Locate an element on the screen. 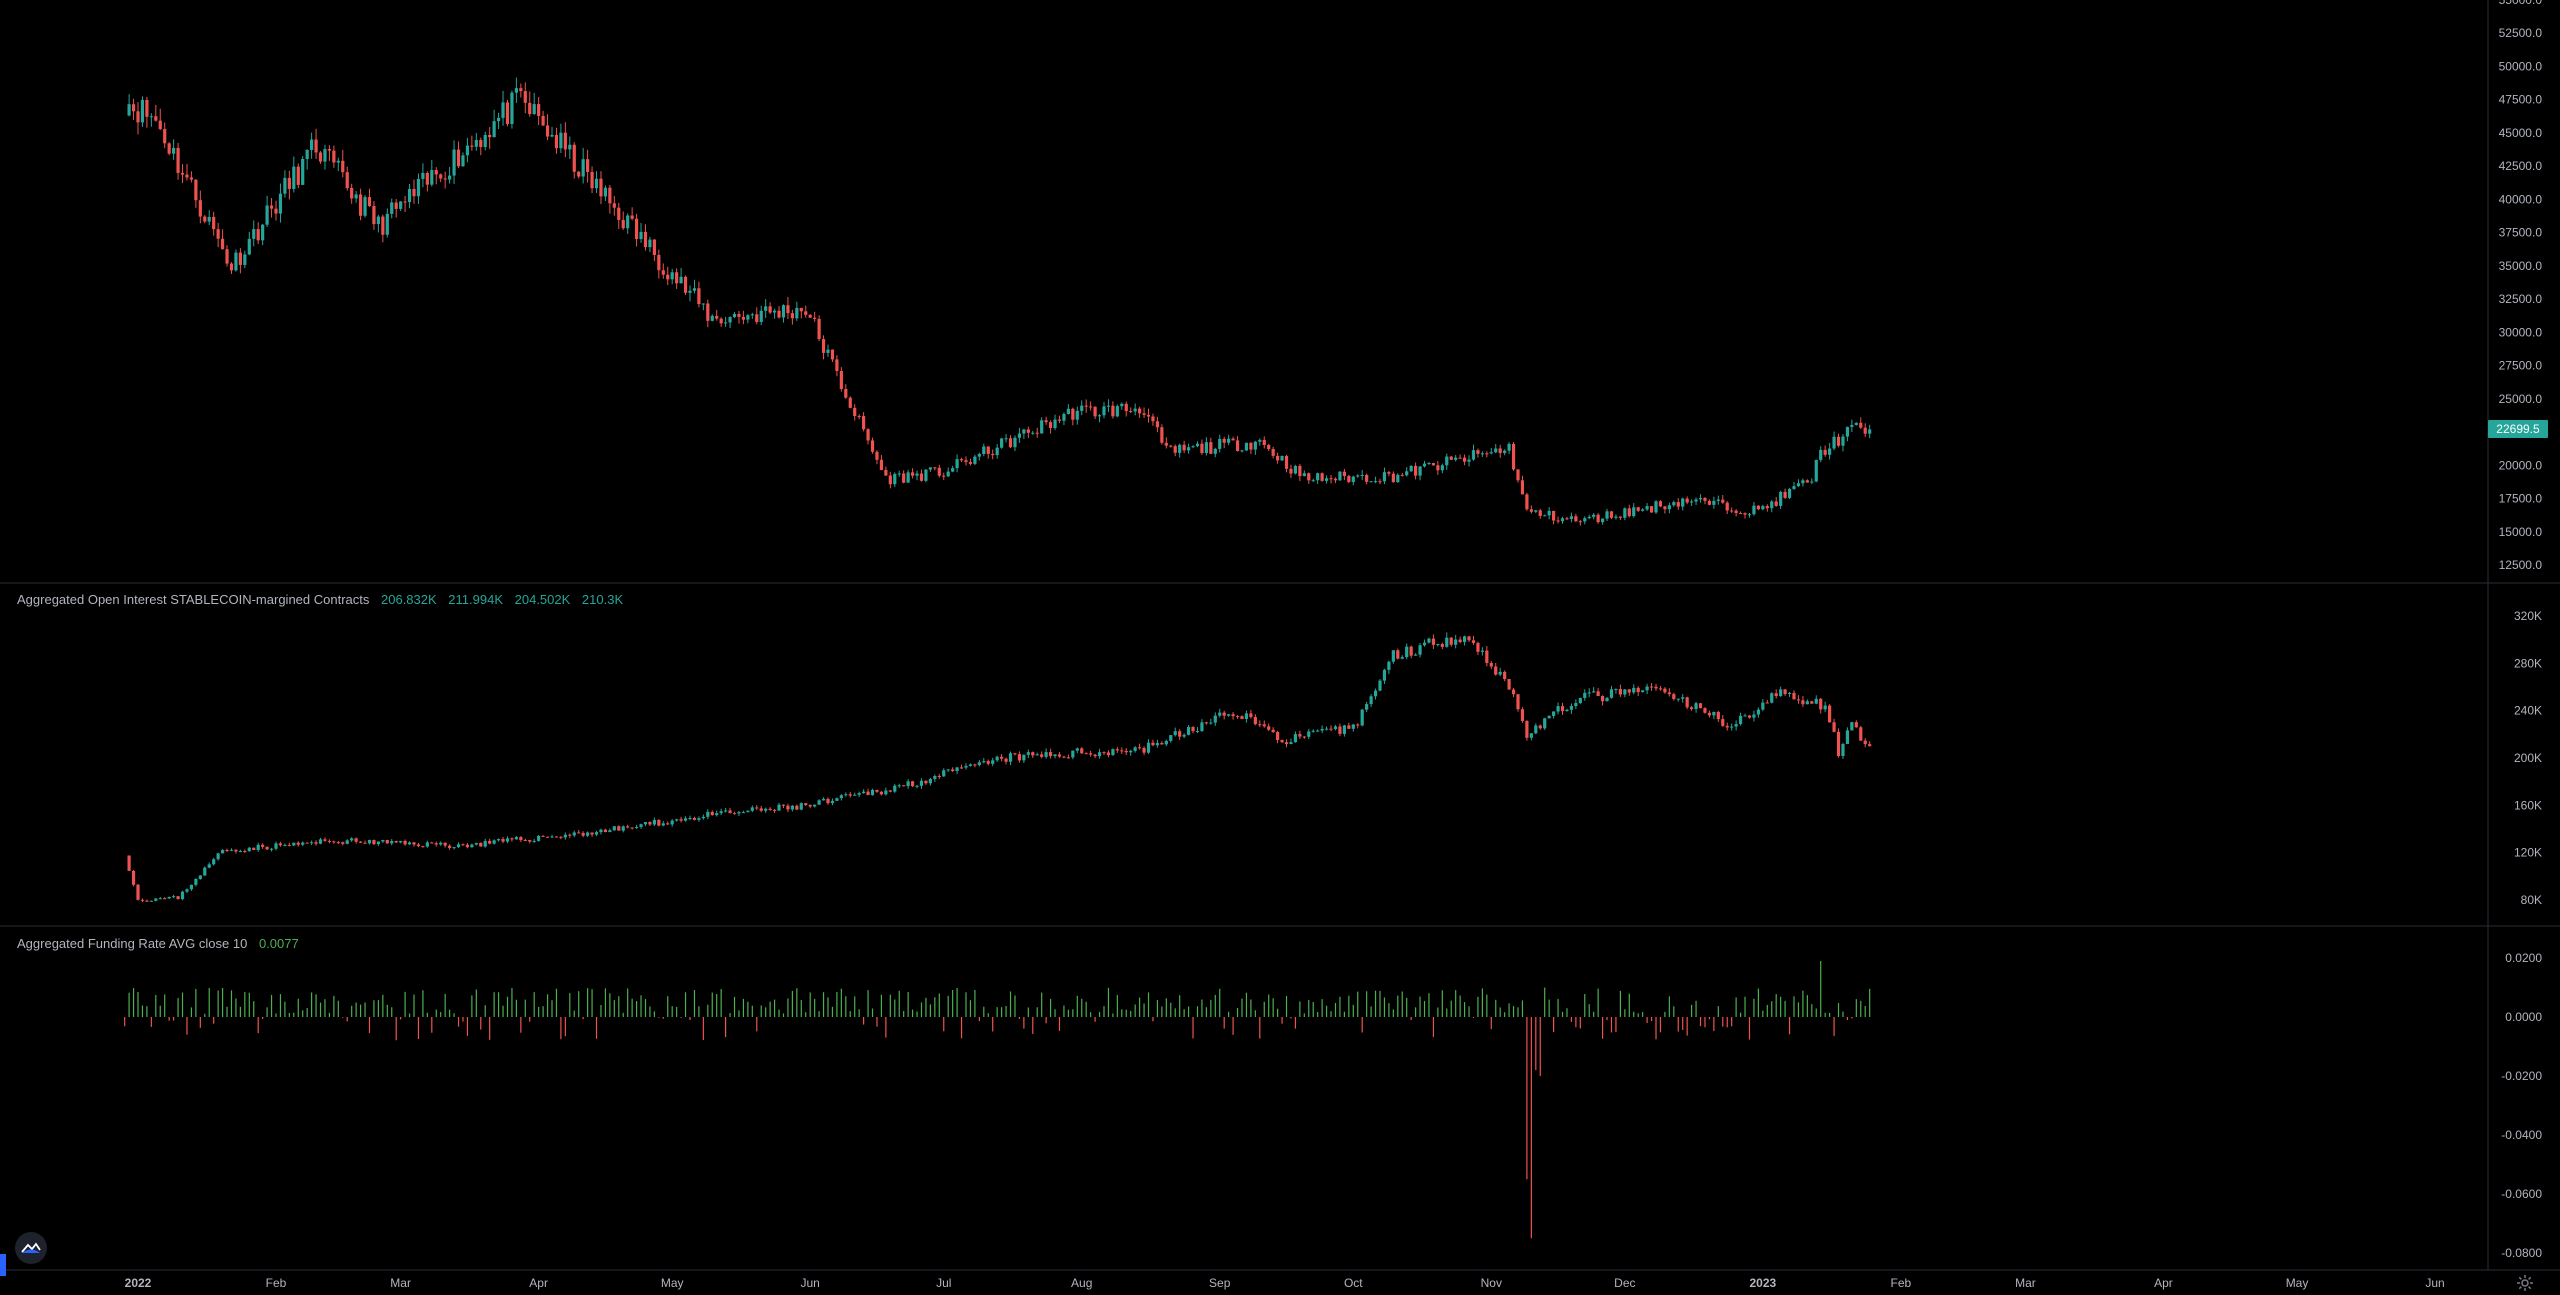 This screenshot has width=2560, height=1295. open-interest-pane is located at coordinates (999, 767).